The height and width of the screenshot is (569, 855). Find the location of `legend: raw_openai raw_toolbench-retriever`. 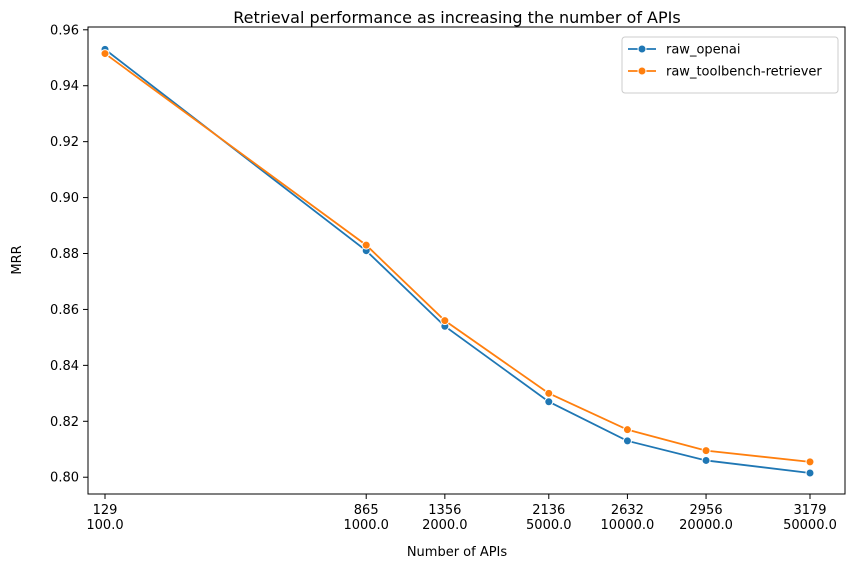

legend: raw_openai raw_toolbench-retriever is located at coordinates (730, 65).